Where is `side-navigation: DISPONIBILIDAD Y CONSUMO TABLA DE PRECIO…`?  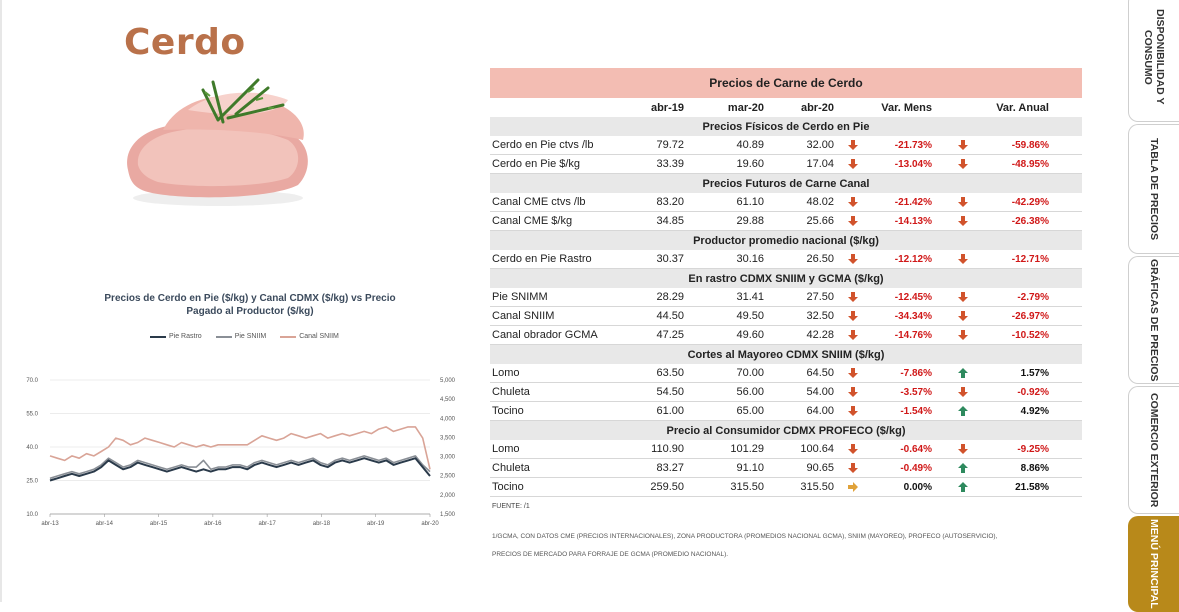 side-navigation: DISPONIBILIDAD Y CONSUMO TABLA DE PRECIO… is located at coordinates (1153, 306).